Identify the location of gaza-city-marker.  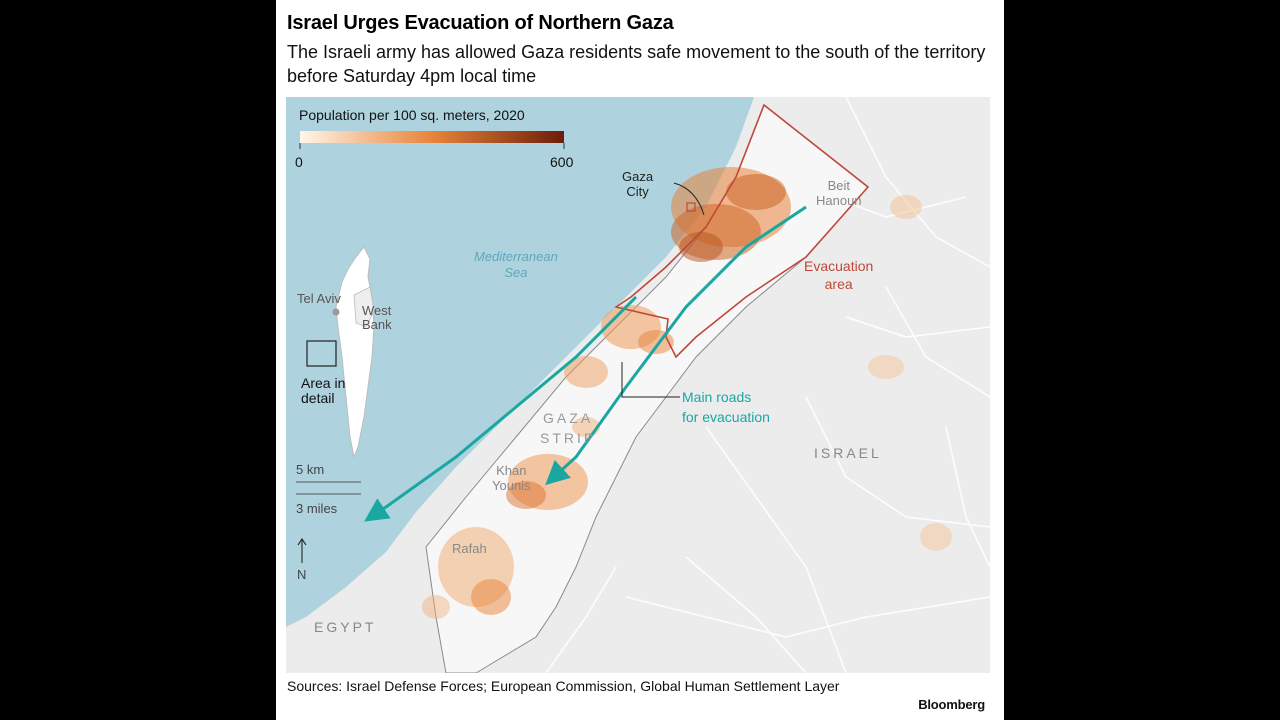
(691, 207).